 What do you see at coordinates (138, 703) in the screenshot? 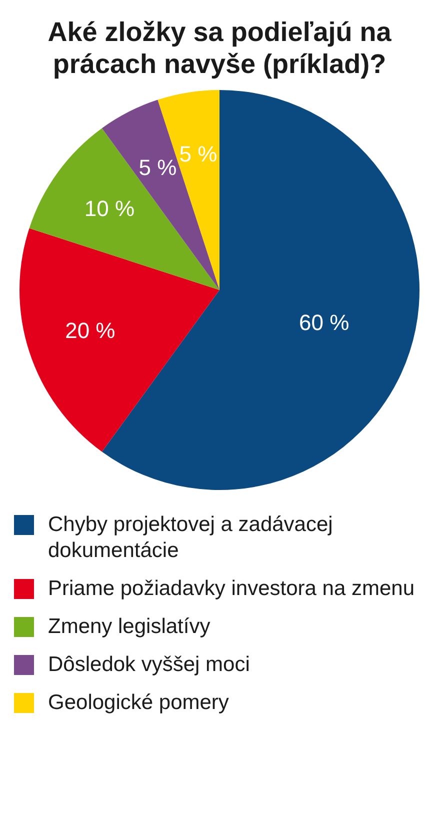
I see `legend-label: Geologické pomery` at bounding box center [138, 703].